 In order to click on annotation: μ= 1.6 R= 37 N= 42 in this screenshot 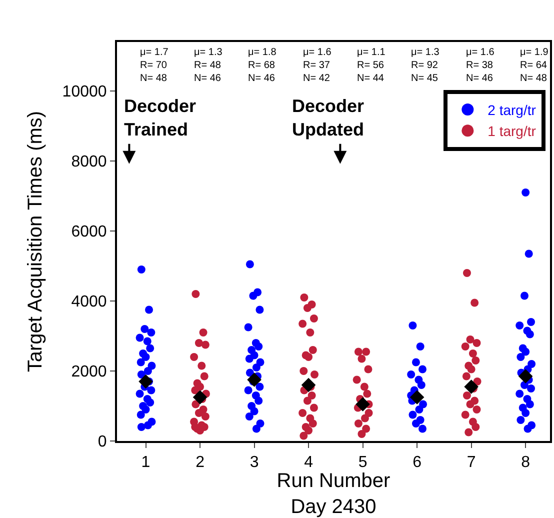, I will do `click(317, 65)`.